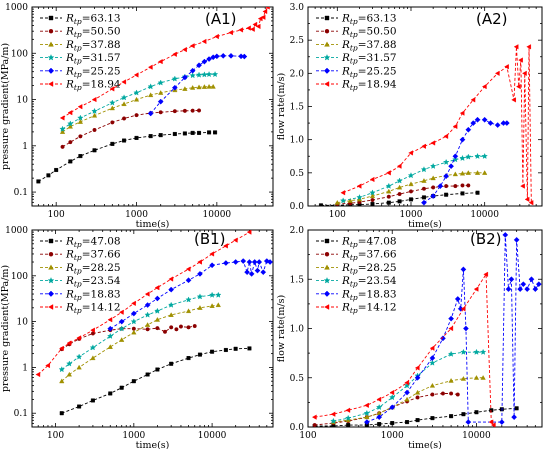 Image resolution: width=550 pixels, height=449 pixels. What do you see at coordinates (281, 328) in the screenshot?
I see `y-axis-label: flow rate(m/s)` at bounding box center [281, 328].